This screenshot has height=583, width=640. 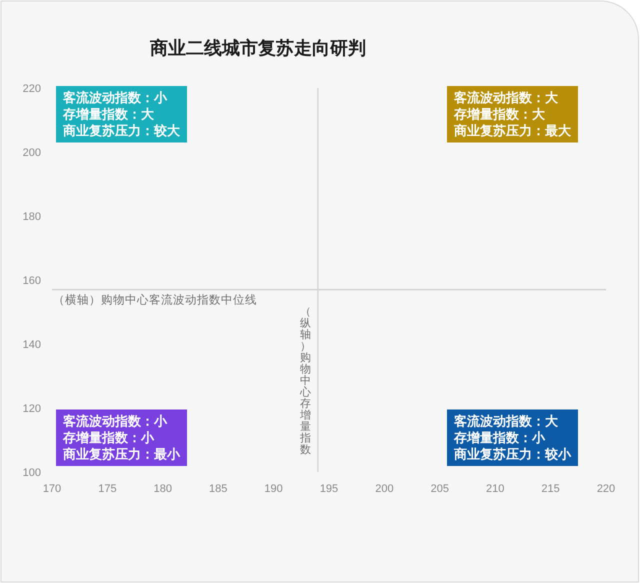 I want to click on annotation: 商业复苏压力：较小, so click(x=512, y=454).